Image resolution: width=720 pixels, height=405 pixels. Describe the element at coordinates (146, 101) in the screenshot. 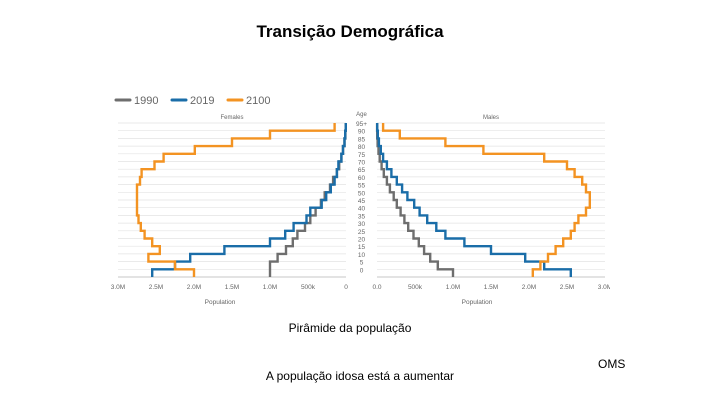

I see `legend-label-1990: 1990` at that location.